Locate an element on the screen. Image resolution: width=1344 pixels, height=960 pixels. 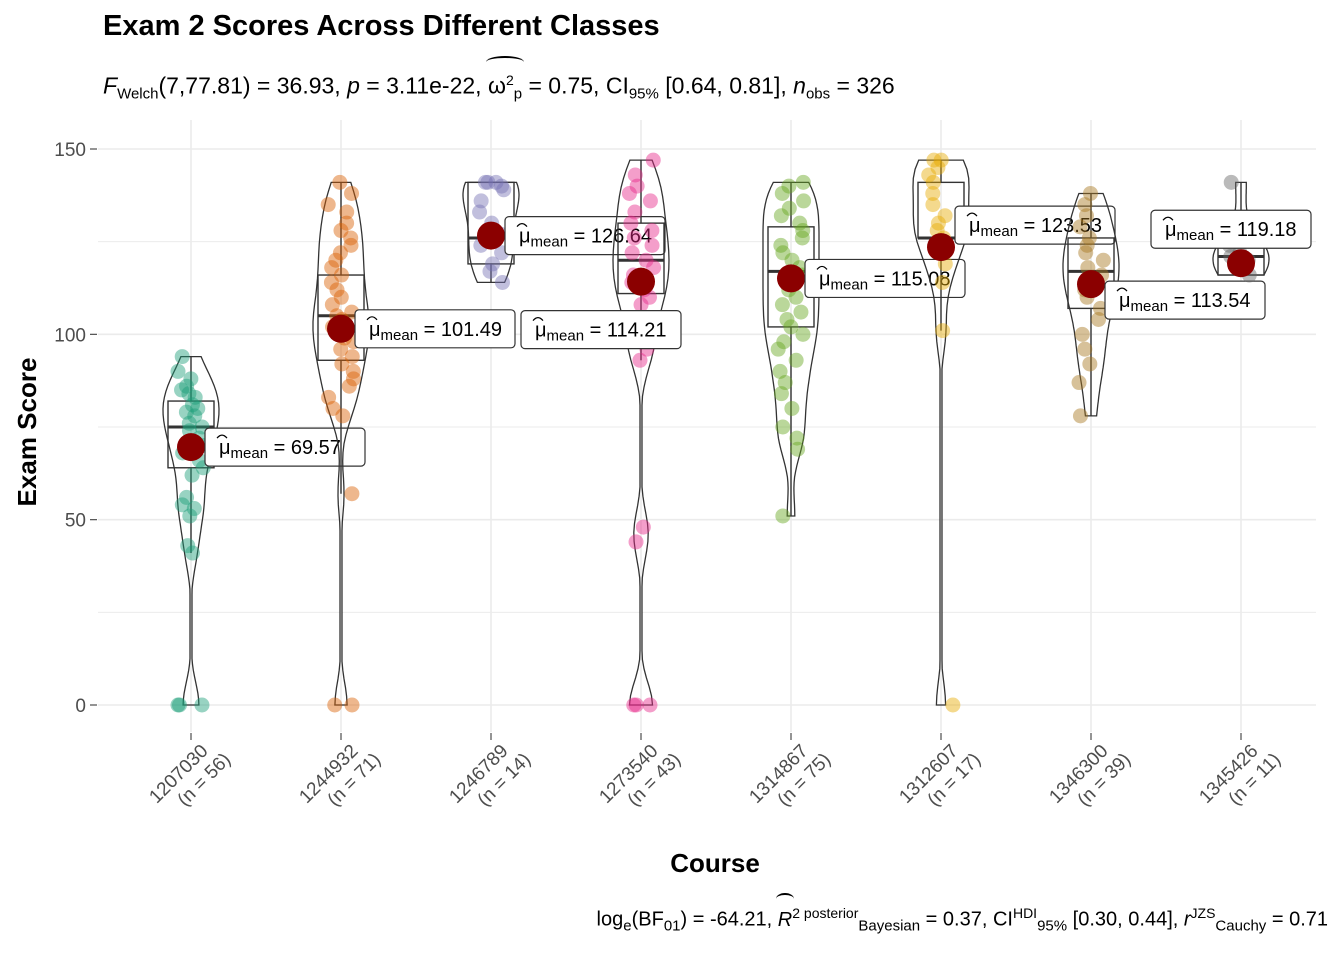
y-axis-ticks: 0 50 100 150 is located at coordinates (75, 428).